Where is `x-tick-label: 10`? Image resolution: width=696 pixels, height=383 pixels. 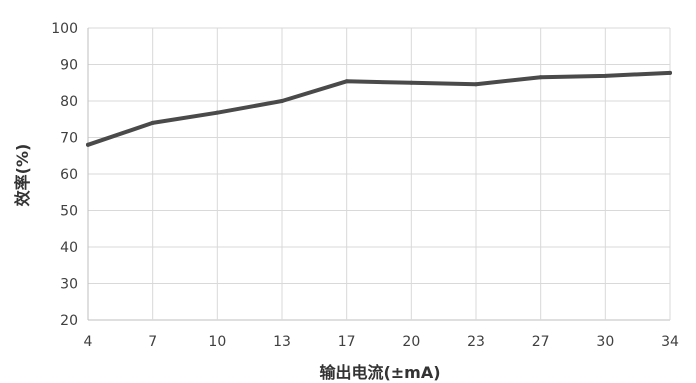 x-tick-label: 10 is located at coordinates (217, 342).